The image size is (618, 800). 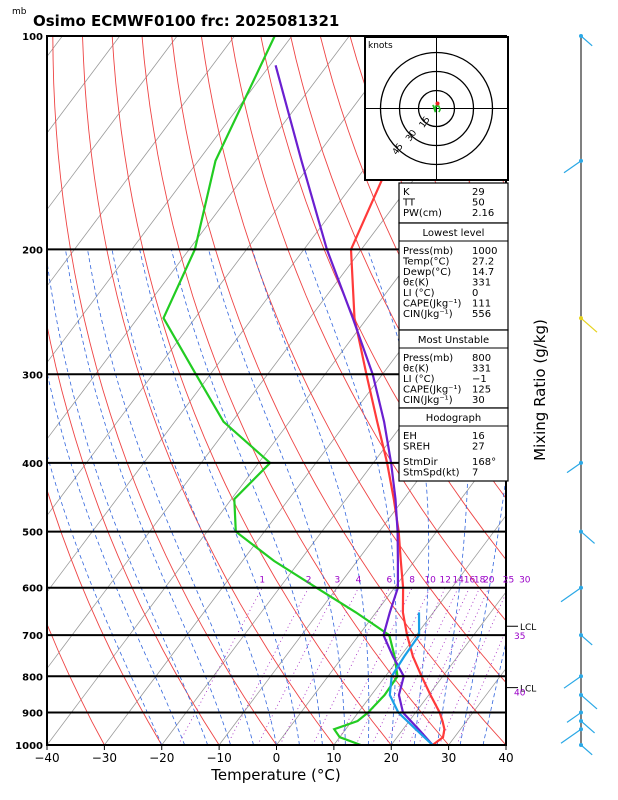 What do you see at coordinates (430, 581) in the screenshot?
I see `mixing-ratio-label: 10` at bounding box center [430, 581].